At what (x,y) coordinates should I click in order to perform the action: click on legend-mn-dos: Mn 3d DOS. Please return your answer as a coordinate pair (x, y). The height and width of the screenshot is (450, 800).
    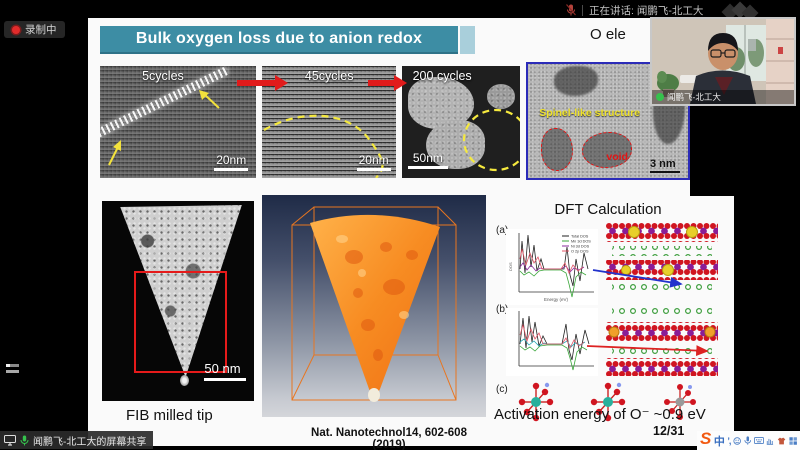
    Looking at the image, I should click on (581, 242).